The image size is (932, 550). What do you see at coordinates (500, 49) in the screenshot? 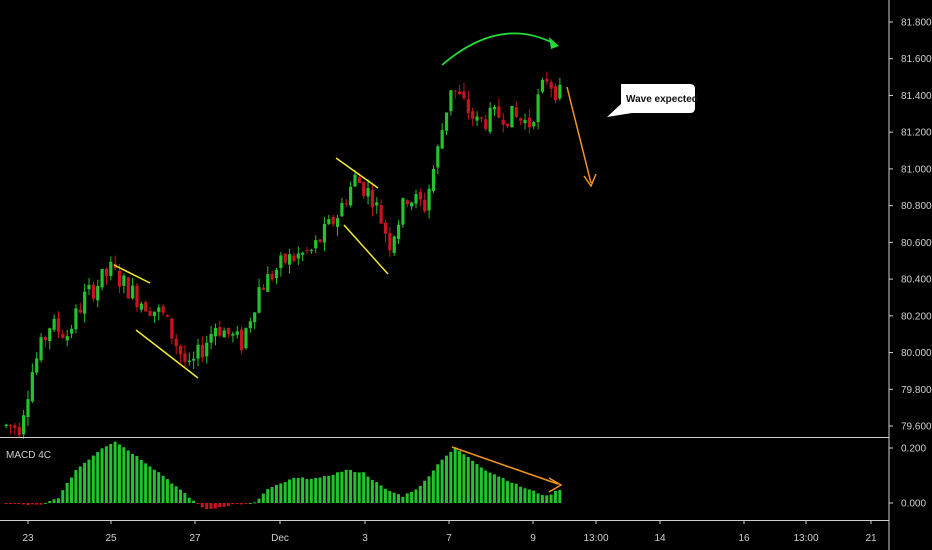
I see `top-arc-drawing` at bounding box center [500, 49].